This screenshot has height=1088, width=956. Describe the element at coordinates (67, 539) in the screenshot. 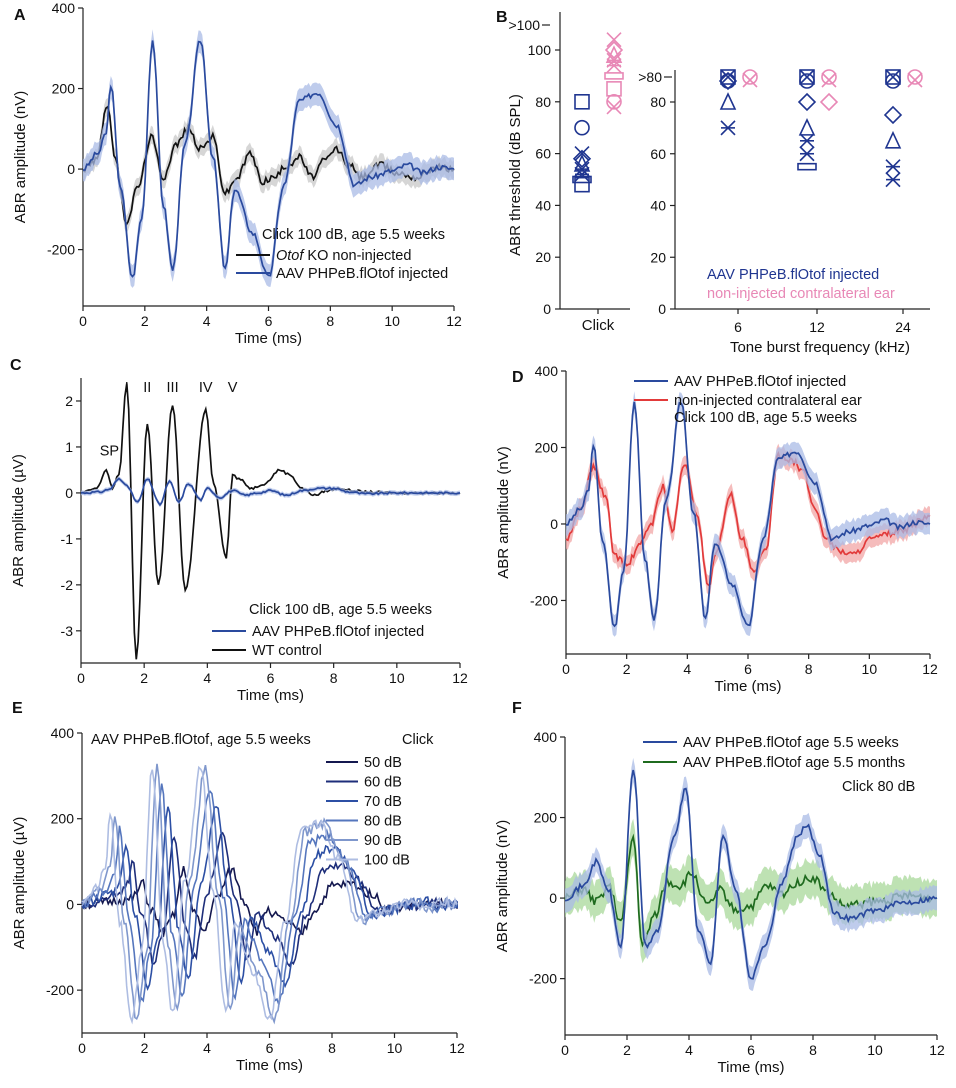

I see `y-tick-label: -1` at that location.